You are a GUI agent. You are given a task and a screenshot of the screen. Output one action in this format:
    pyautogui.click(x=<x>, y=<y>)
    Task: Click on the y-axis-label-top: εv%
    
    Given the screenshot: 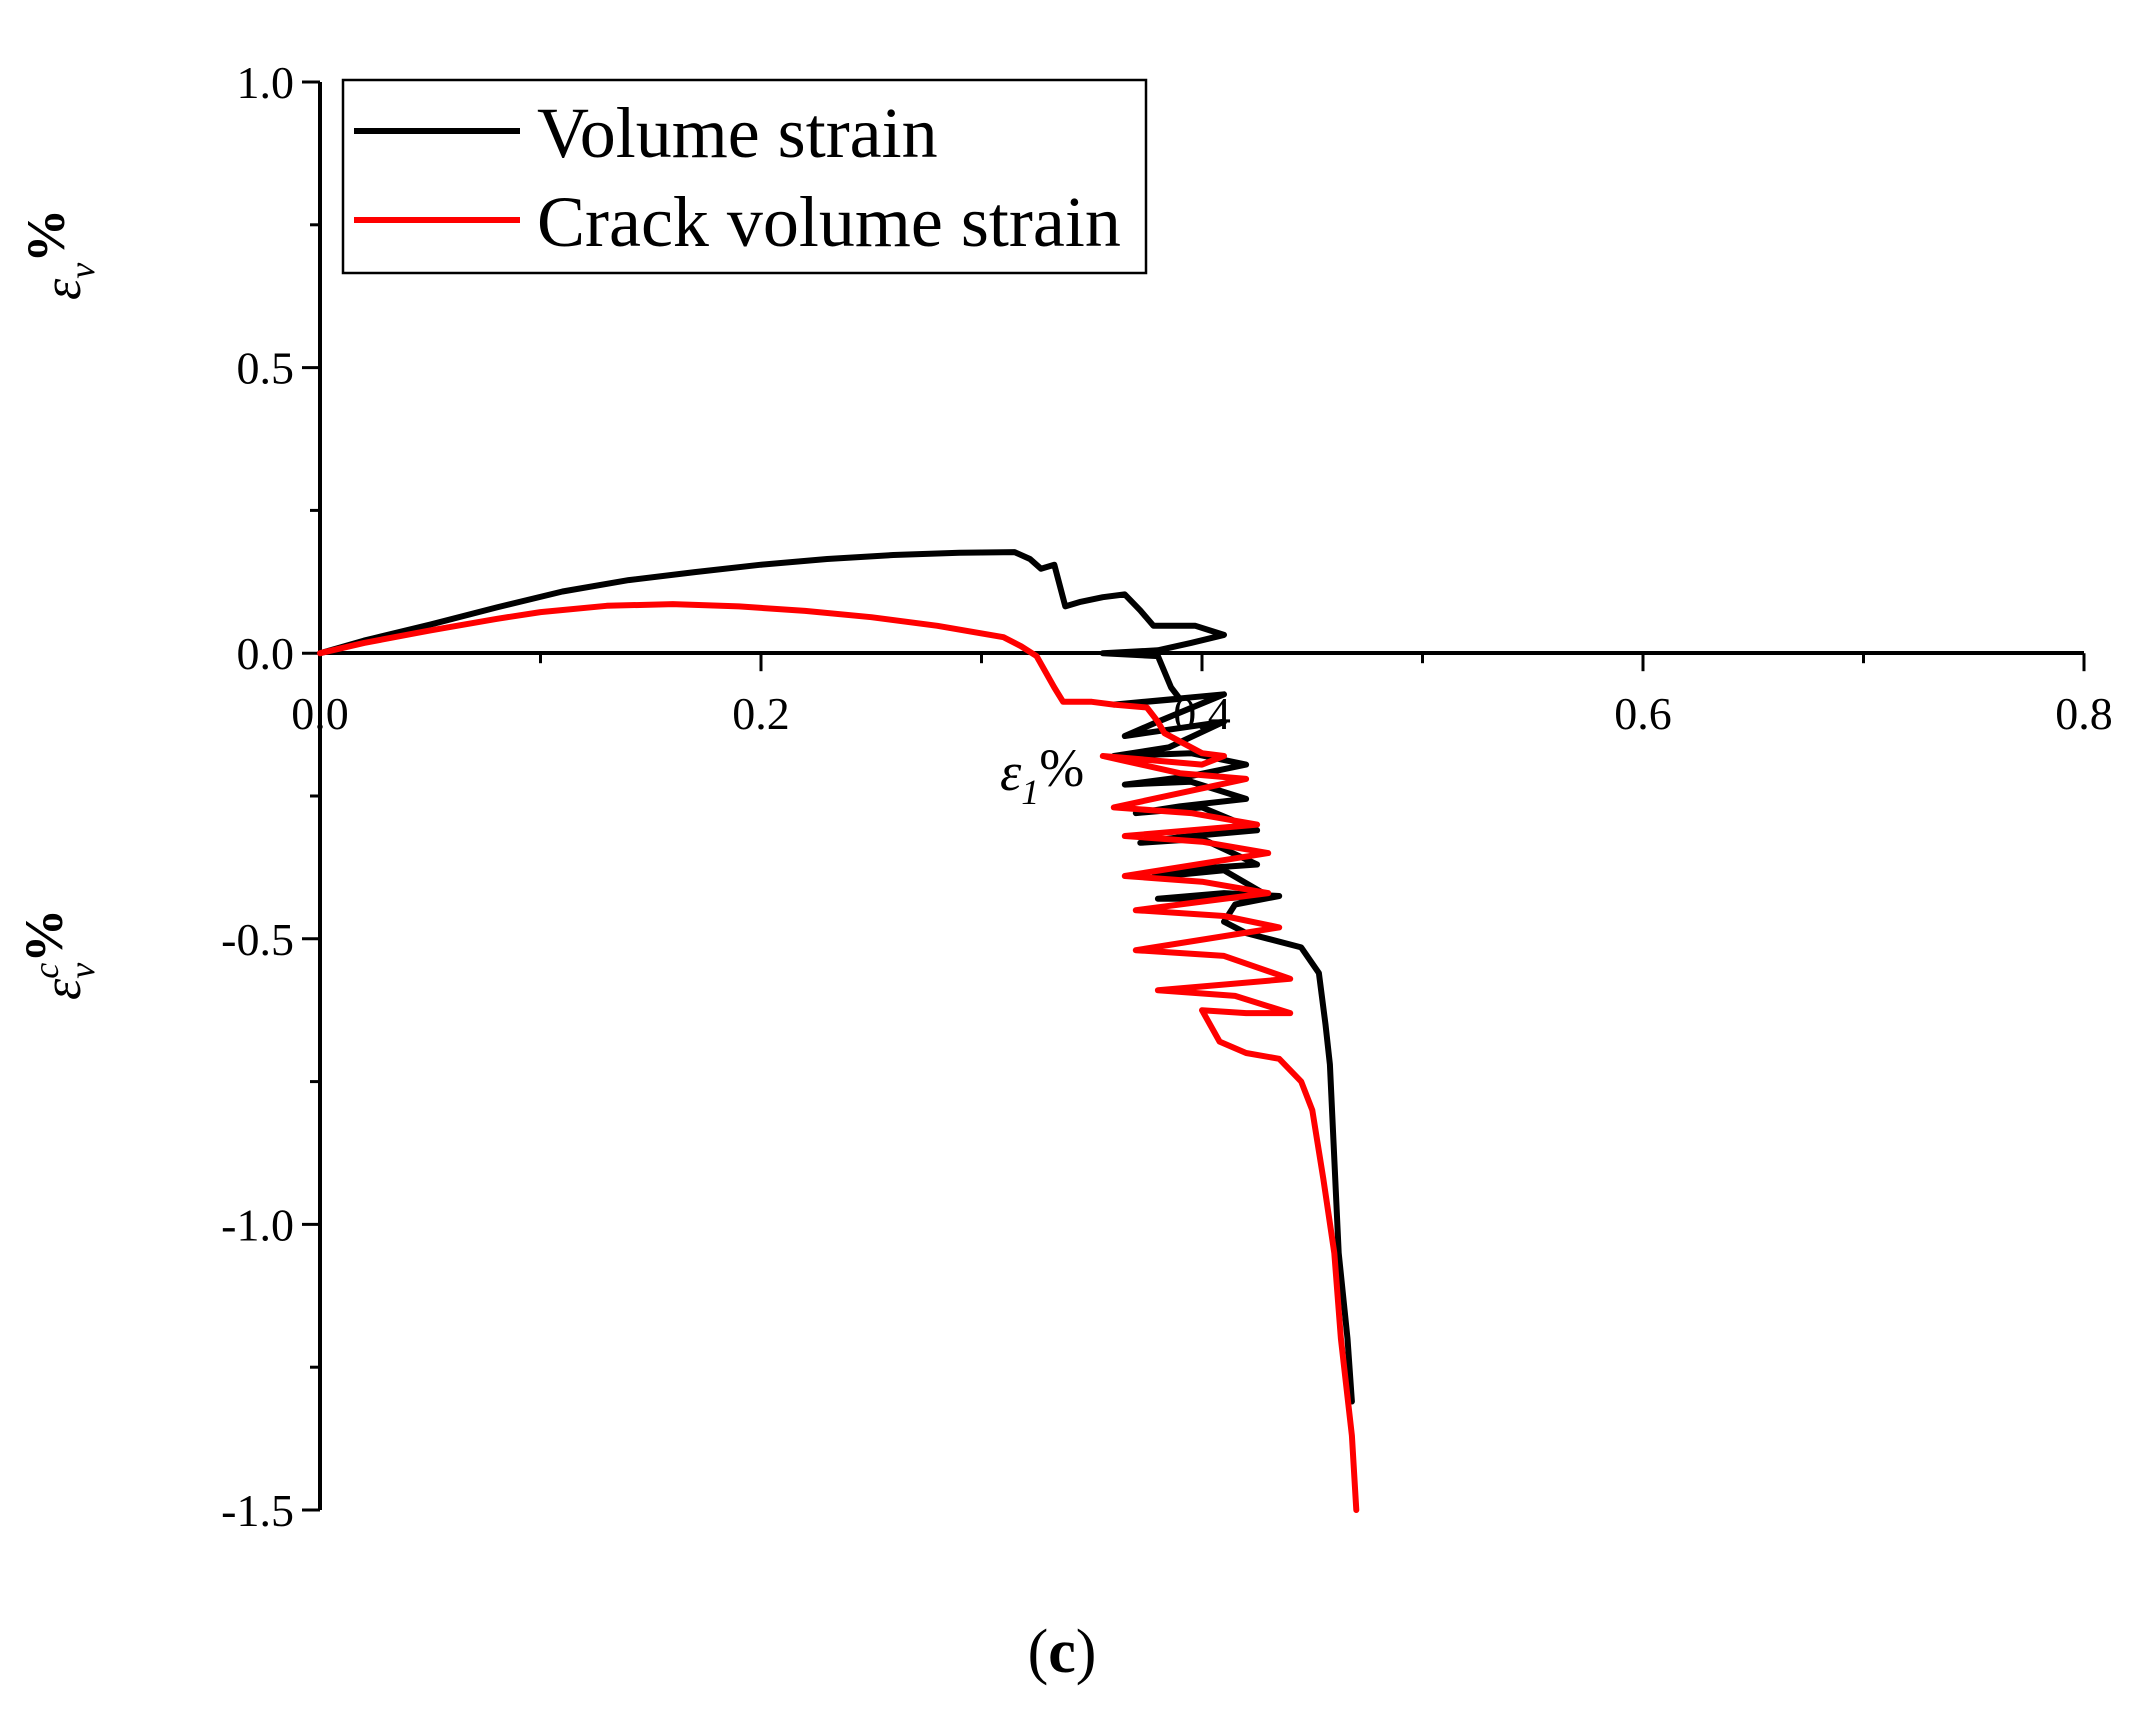 What is the action you would take?
    pyautogui.click(x=59, y=254)
    